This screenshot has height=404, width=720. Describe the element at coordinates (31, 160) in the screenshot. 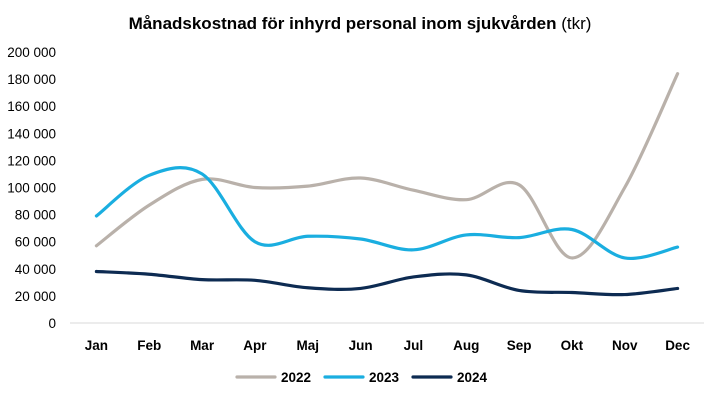

I see `y-tick-label: 120 000` at that location.